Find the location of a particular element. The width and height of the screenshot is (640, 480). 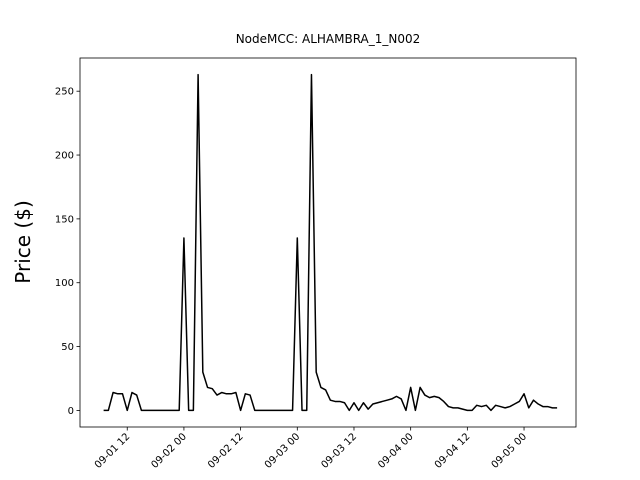

y-tick-label: 200 is located at coordinates (64, 156).